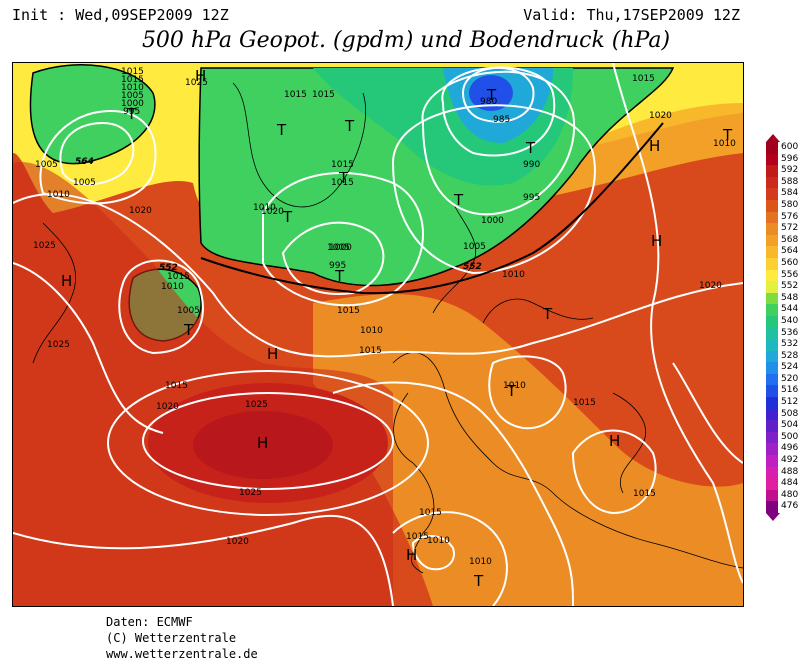 This screenshot has width=812, height=671. What do you see at coordinates (787, 287) in the screenshot?
I see `legend-row: 552` at bounding box center [787, 287].